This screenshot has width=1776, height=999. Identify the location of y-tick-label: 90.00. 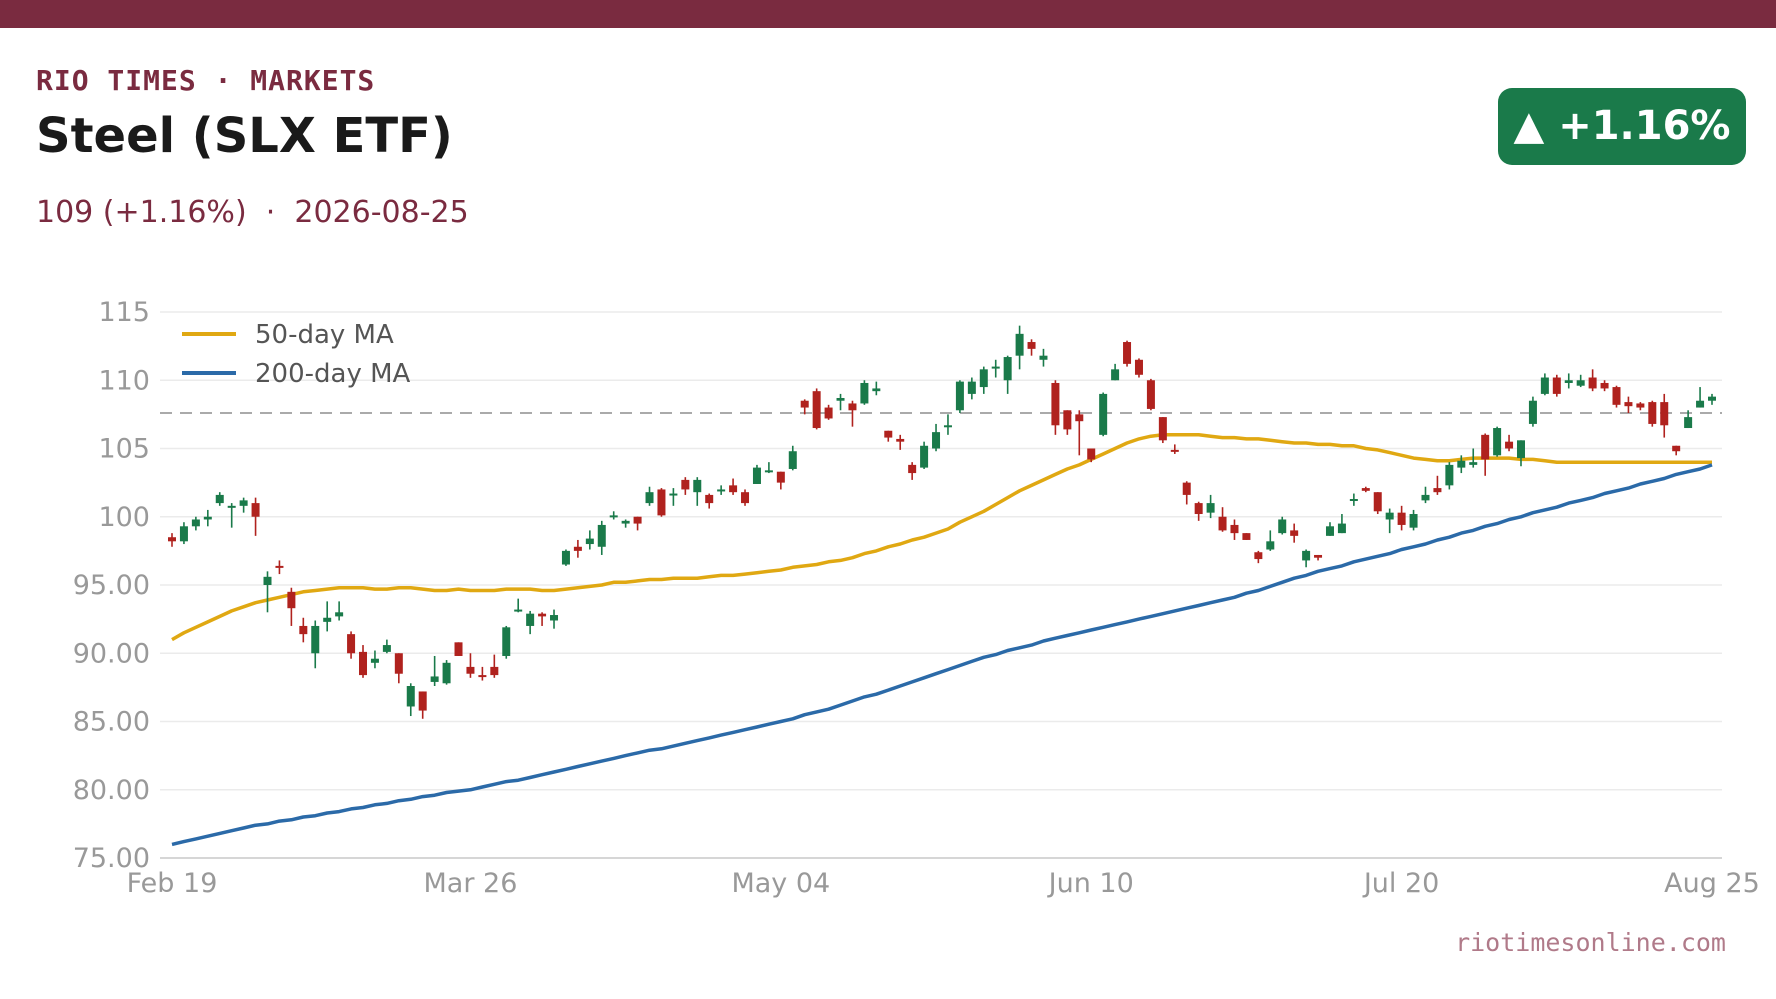
(111, 653).